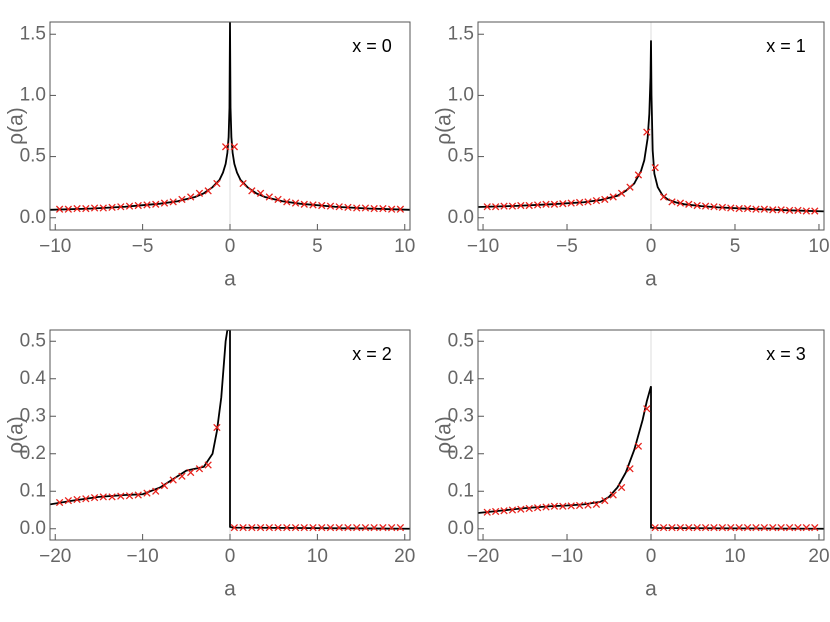  What do you see at coordinates (372, 46) in the screenshot?
I see `annotation: x = 0` at bounding box center [372, 46].